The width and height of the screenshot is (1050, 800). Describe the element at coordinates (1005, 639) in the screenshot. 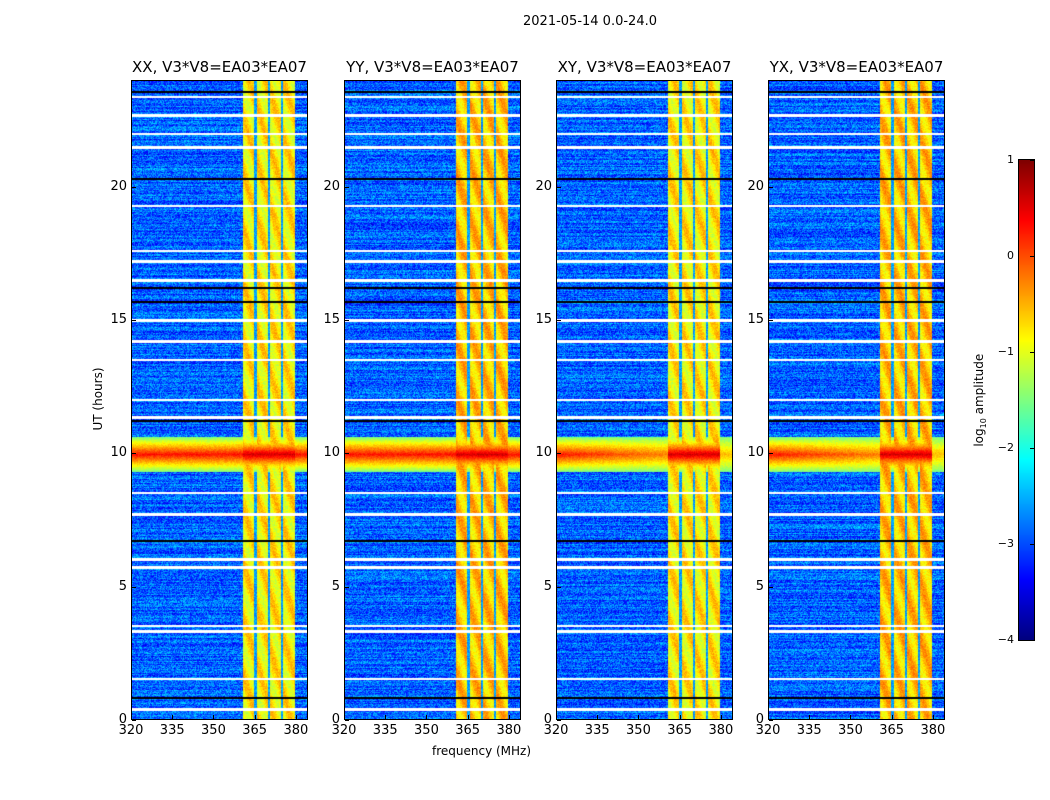

I see `colorbar-tick-label: −4` at that location.